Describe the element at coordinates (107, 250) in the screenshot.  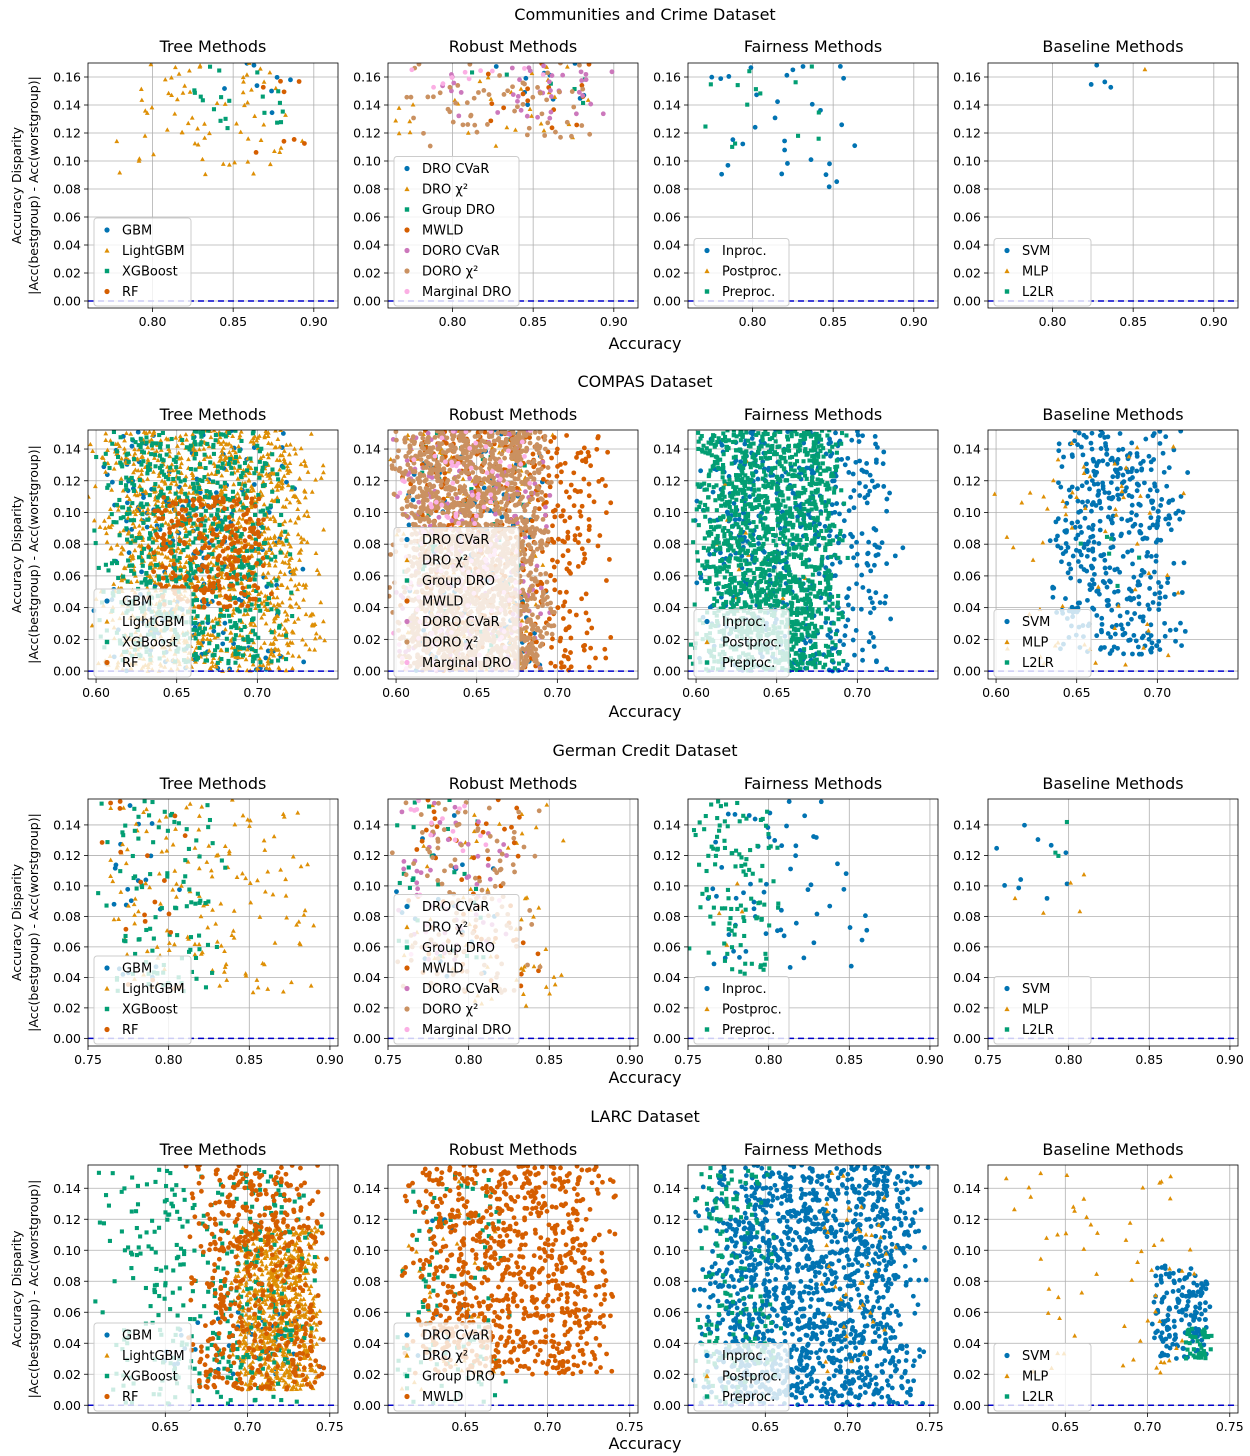
I see `legend-marker` at that location.